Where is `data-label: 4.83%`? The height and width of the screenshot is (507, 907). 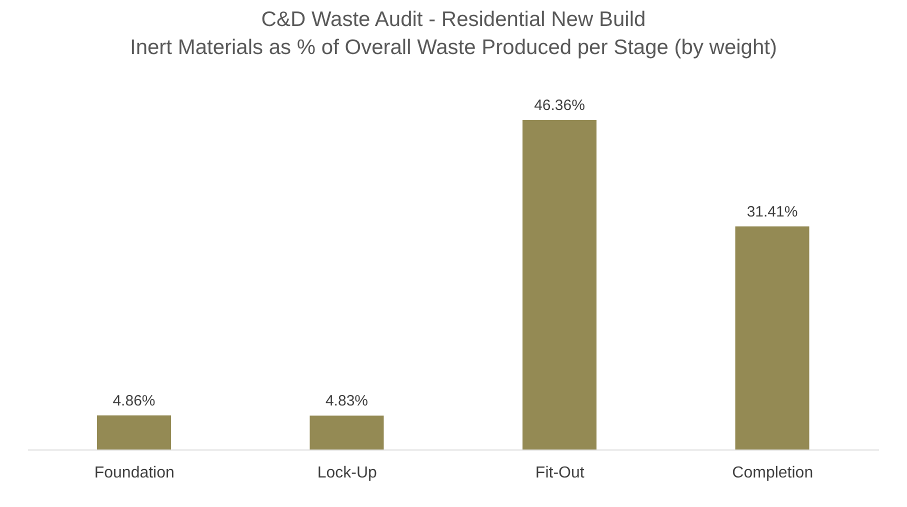 data-label: 4.83% is located at coordinates (346, 401).